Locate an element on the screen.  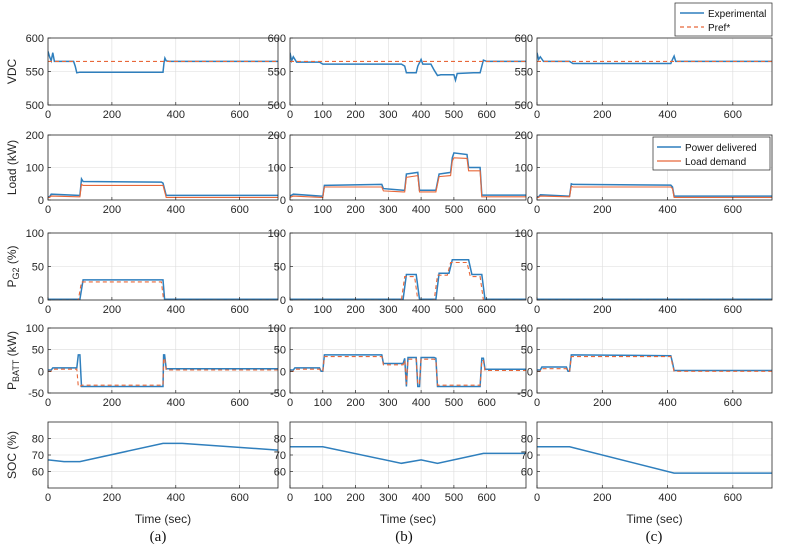
panel-vdc-1: 0 100 200 300 400 500 600 500 550 600 is located at coordinates (397, 77).